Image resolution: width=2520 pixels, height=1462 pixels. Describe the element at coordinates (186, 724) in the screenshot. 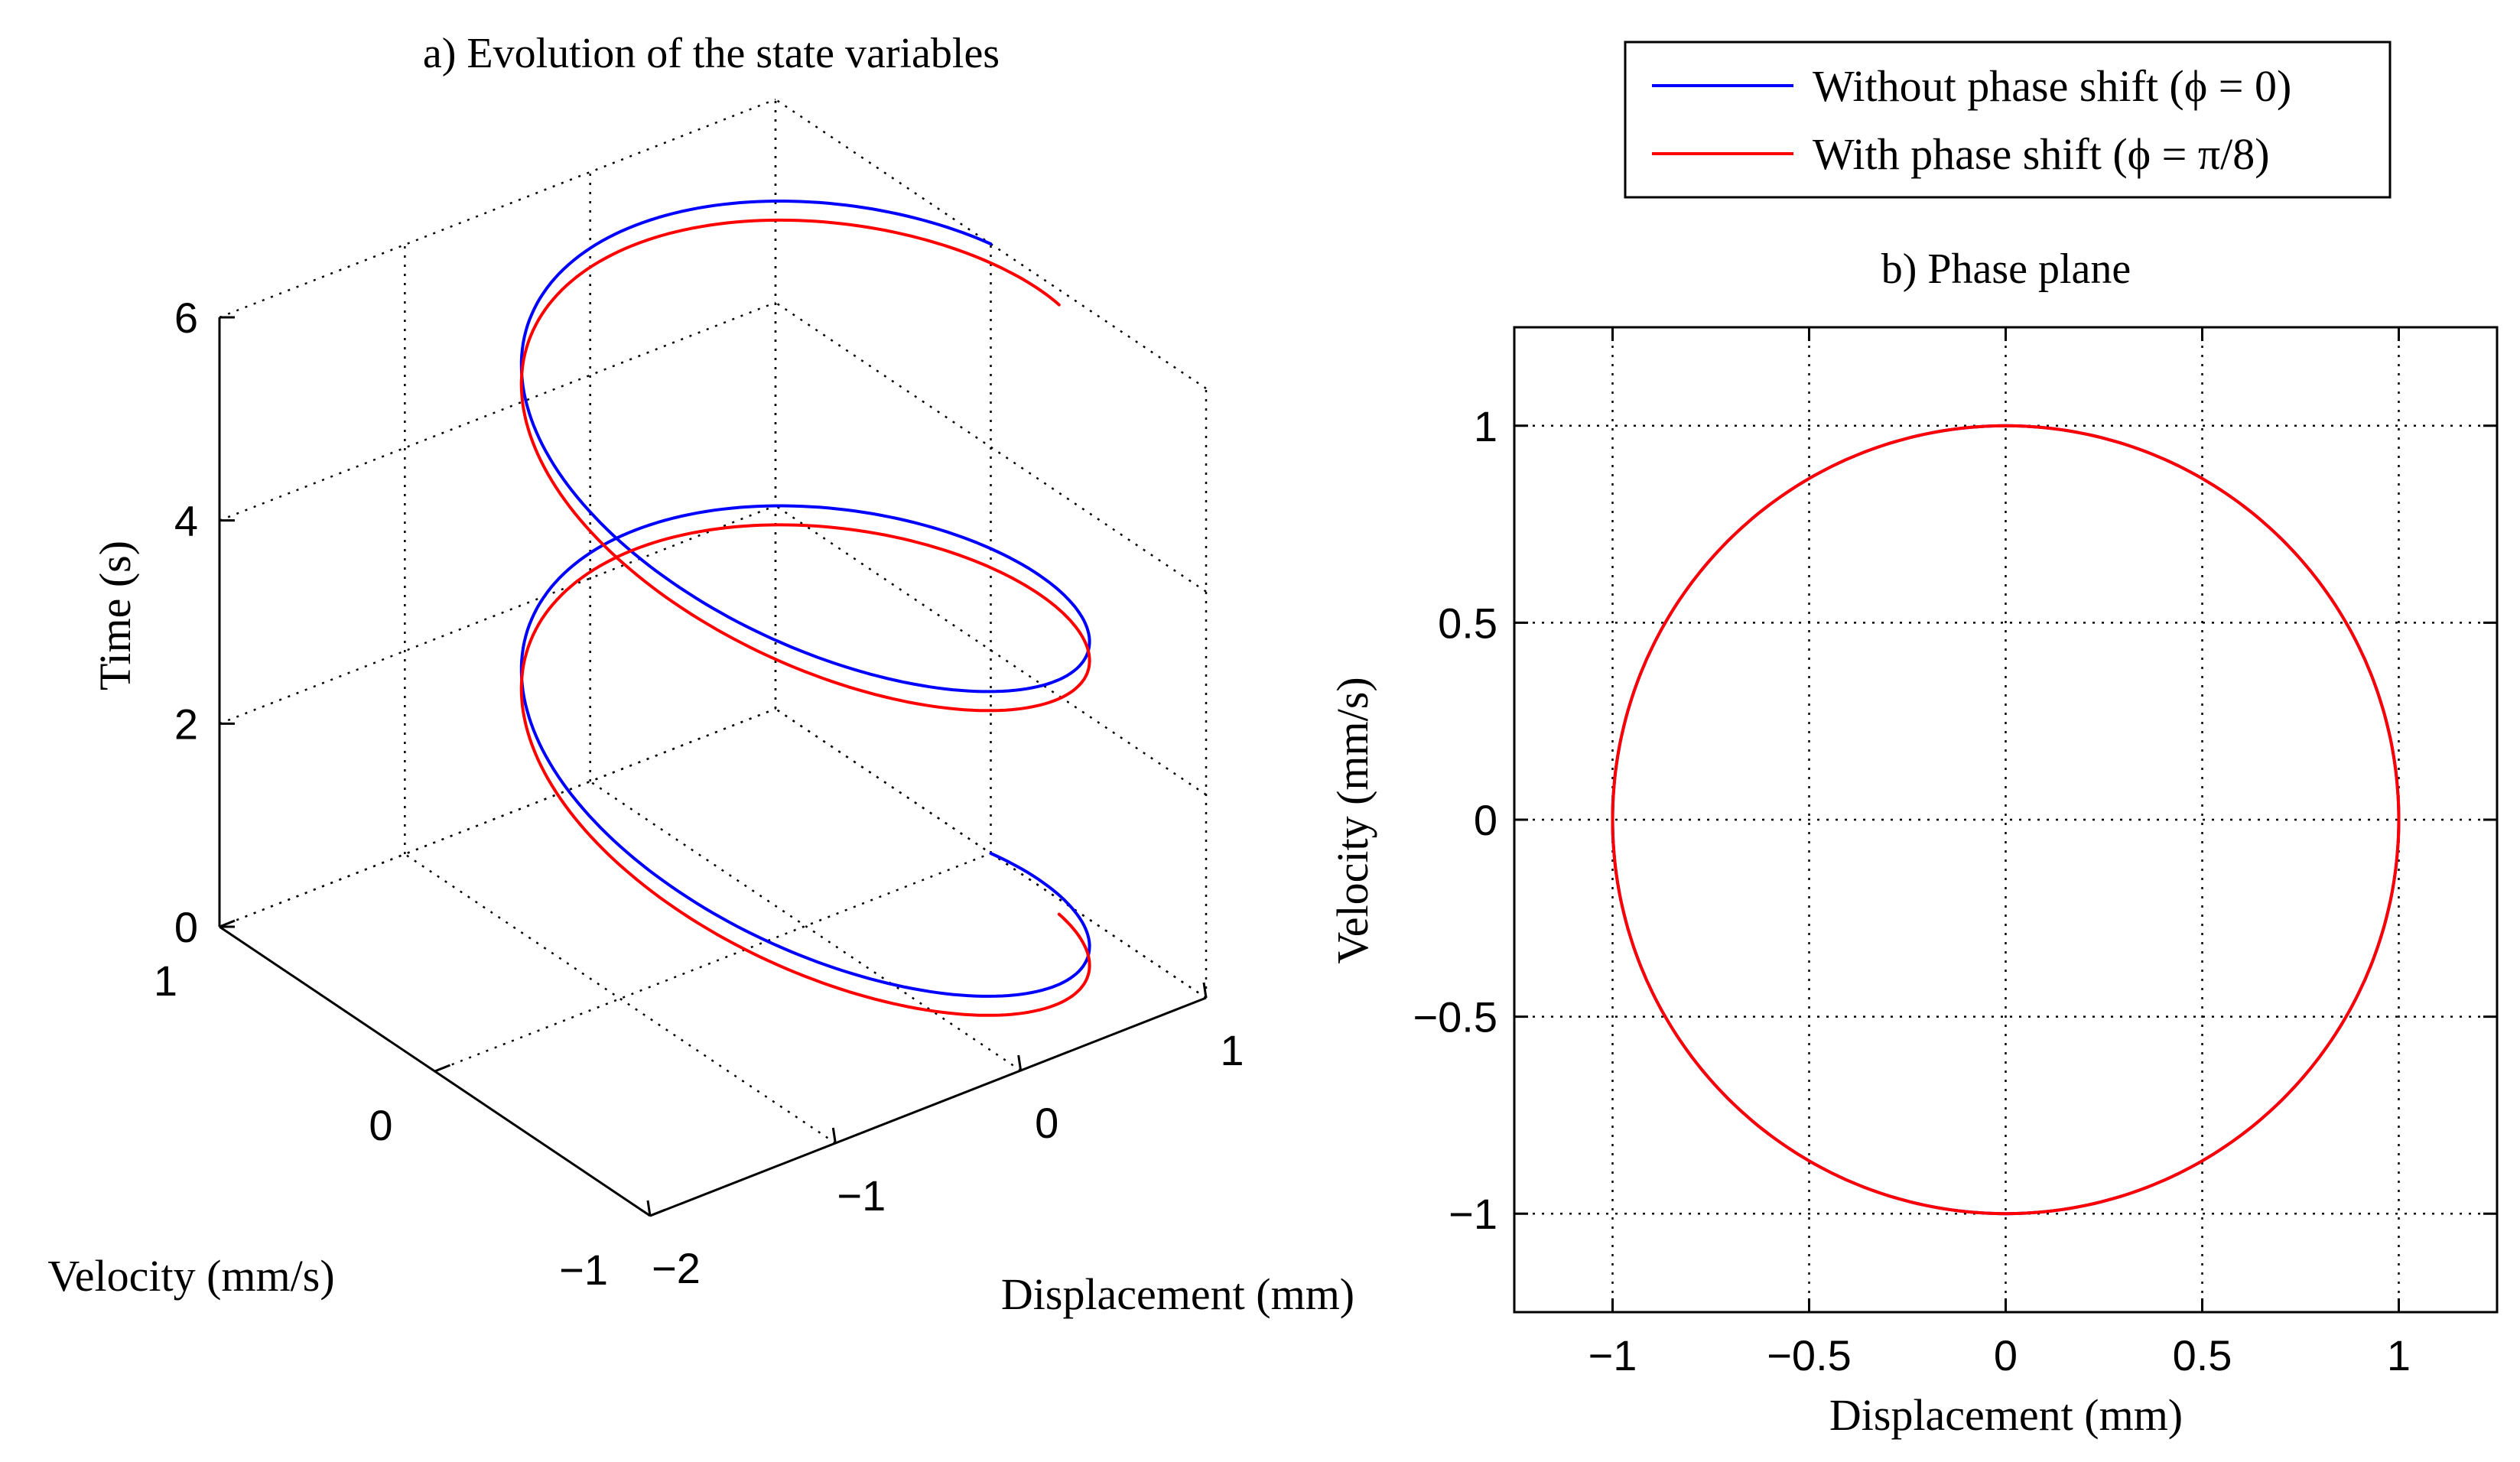

I see `z-tick-label: 2` at that location.